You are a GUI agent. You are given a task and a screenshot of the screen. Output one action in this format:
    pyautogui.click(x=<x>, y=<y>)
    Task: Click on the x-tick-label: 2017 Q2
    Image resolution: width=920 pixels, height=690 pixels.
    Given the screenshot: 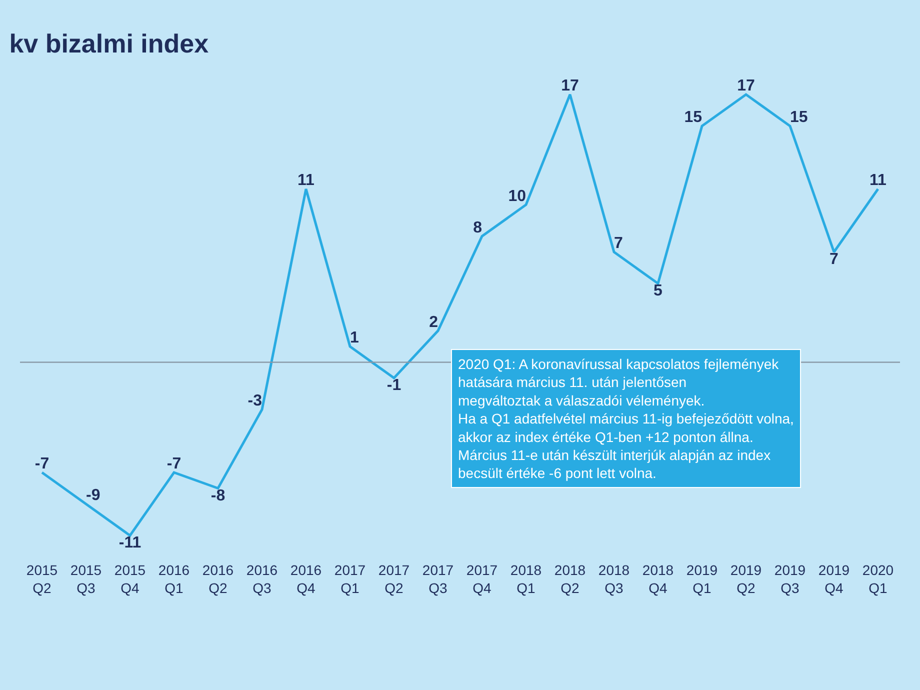 What is the action you would take?
    pyautogui.click(x=394, y=579)
    